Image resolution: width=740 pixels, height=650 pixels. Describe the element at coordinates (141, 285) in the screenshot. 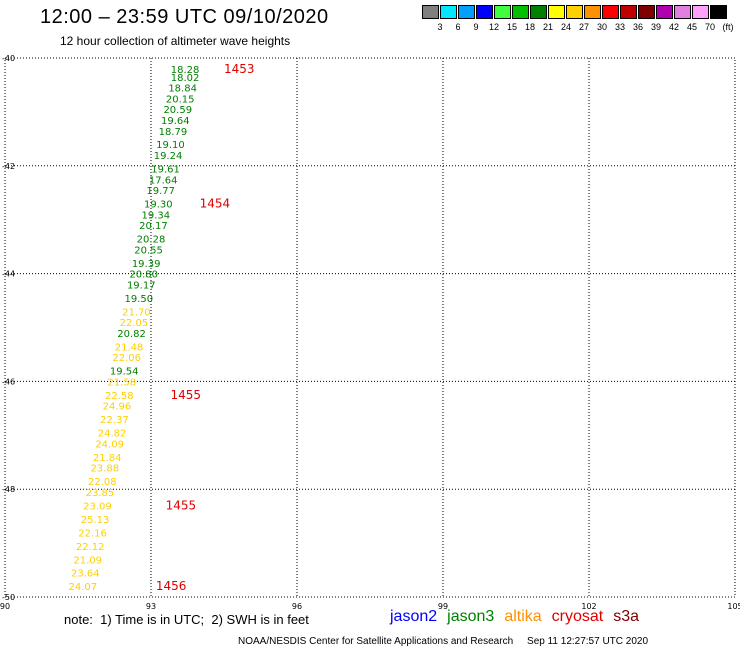

I see `wave-height-label: 19.17` at that location.